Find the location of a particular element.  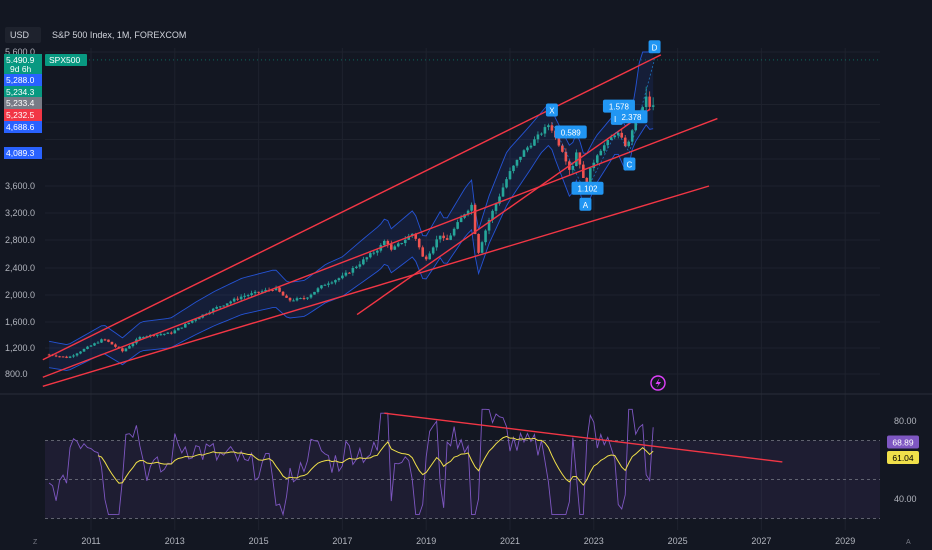

ratio-label: 2.378 is located at coordinates (631, 117).